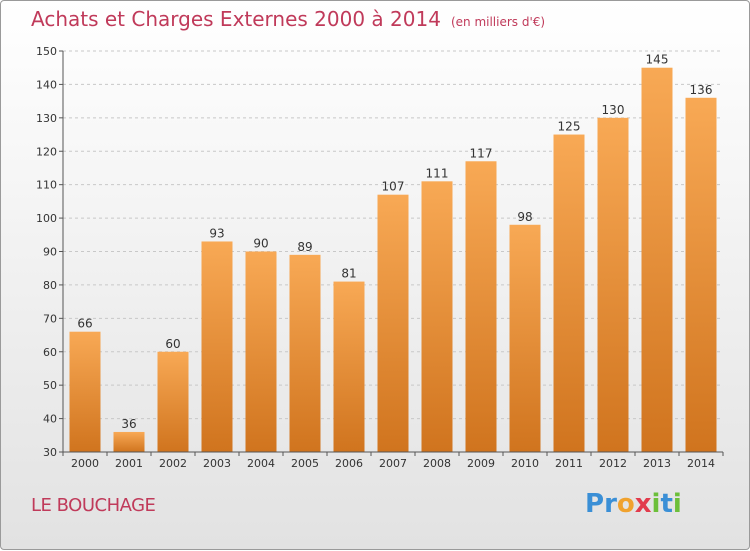  I want to click on x-tick-label: 2008, so click(437, 463).